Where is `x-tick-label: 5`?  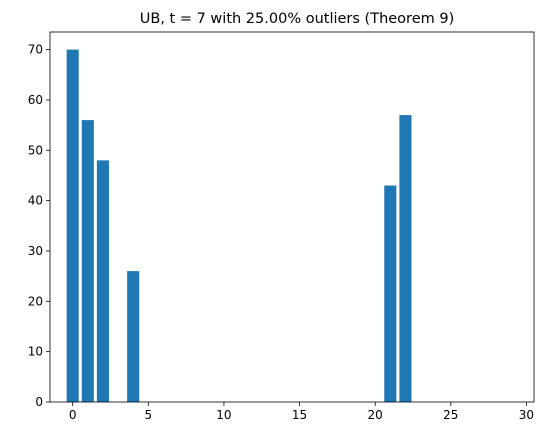
x-tick-label: 5 is located at coordinates (148, 415).